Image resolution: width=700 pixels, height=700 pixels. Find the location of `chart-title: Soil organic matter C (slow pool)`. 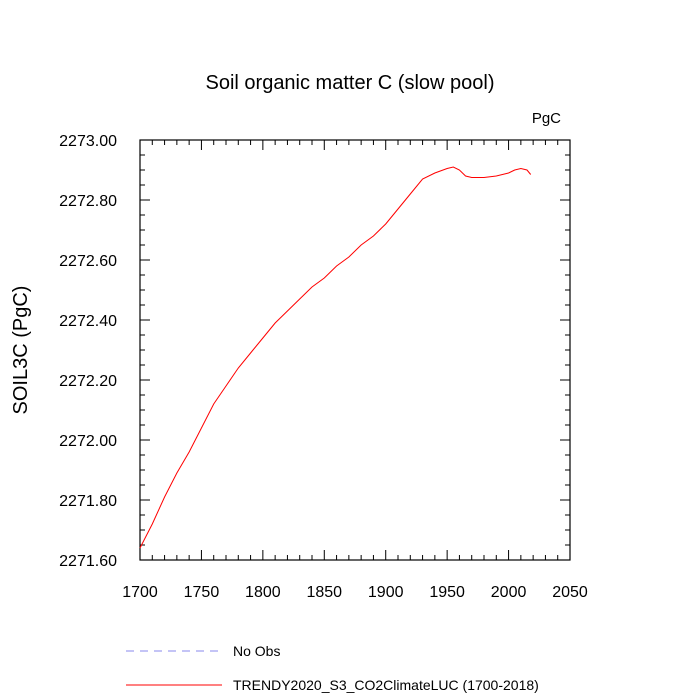

chart-title: Soil organic matter C (slow pool) is located at coordinates (350, 83).